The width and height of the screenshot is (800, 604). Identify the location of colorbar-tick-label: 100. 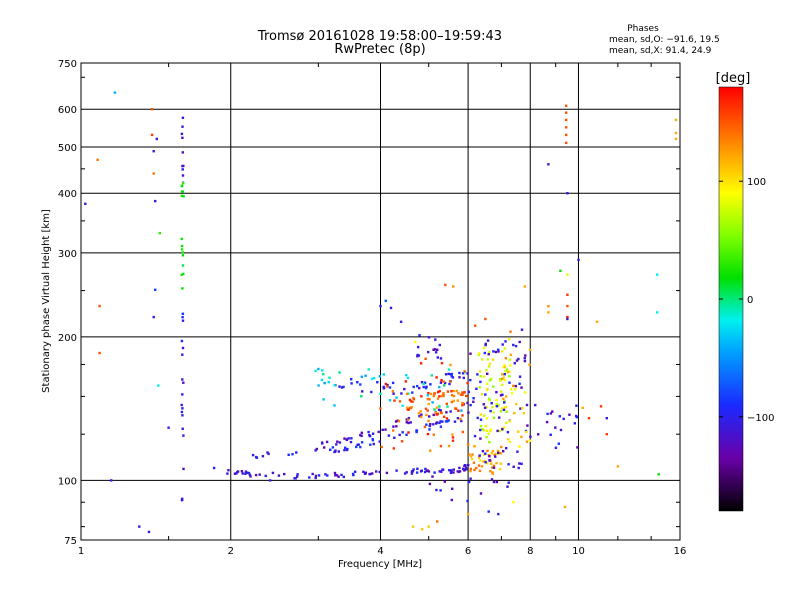
(756, 182).